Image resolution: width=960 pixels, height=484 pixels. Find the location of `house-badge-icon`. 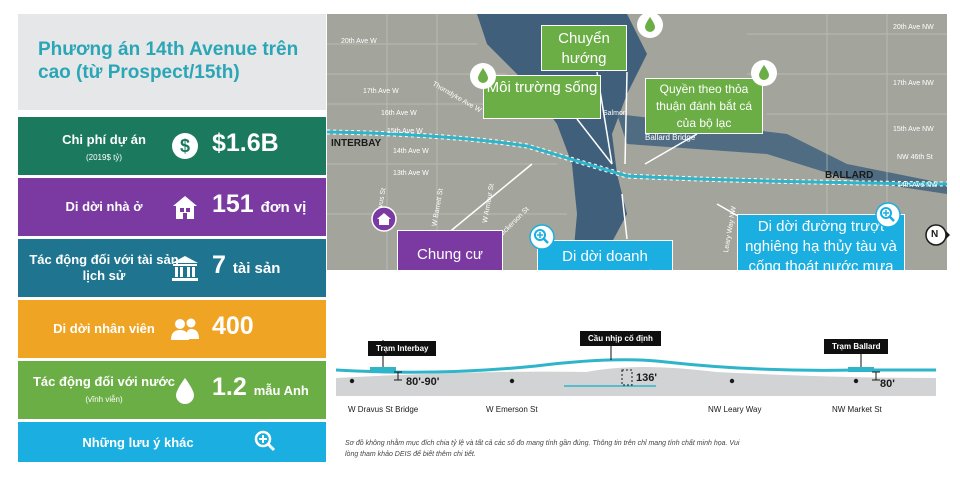

house-badge-icon is located at coordinates (384, 219).